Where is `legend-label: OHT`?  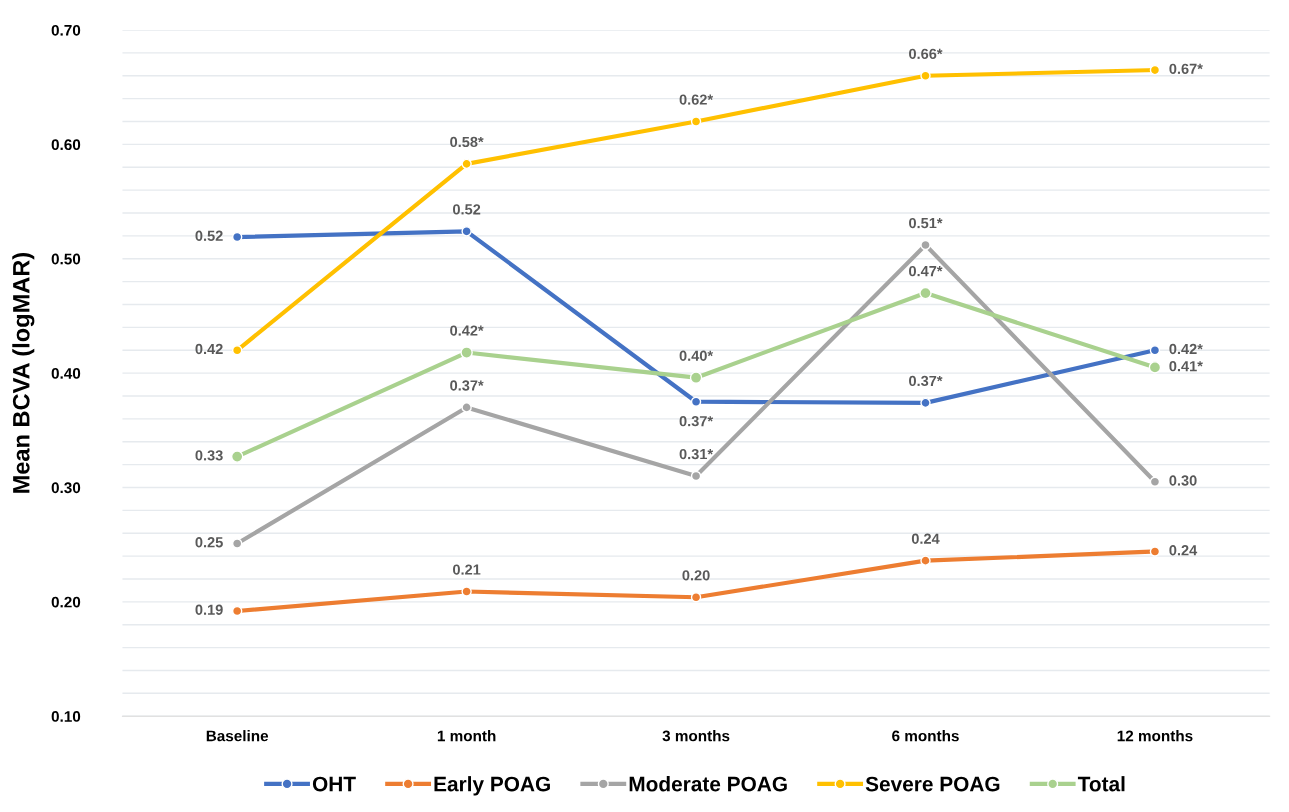 legend-label: OHT is located at coordinates (334, 784).